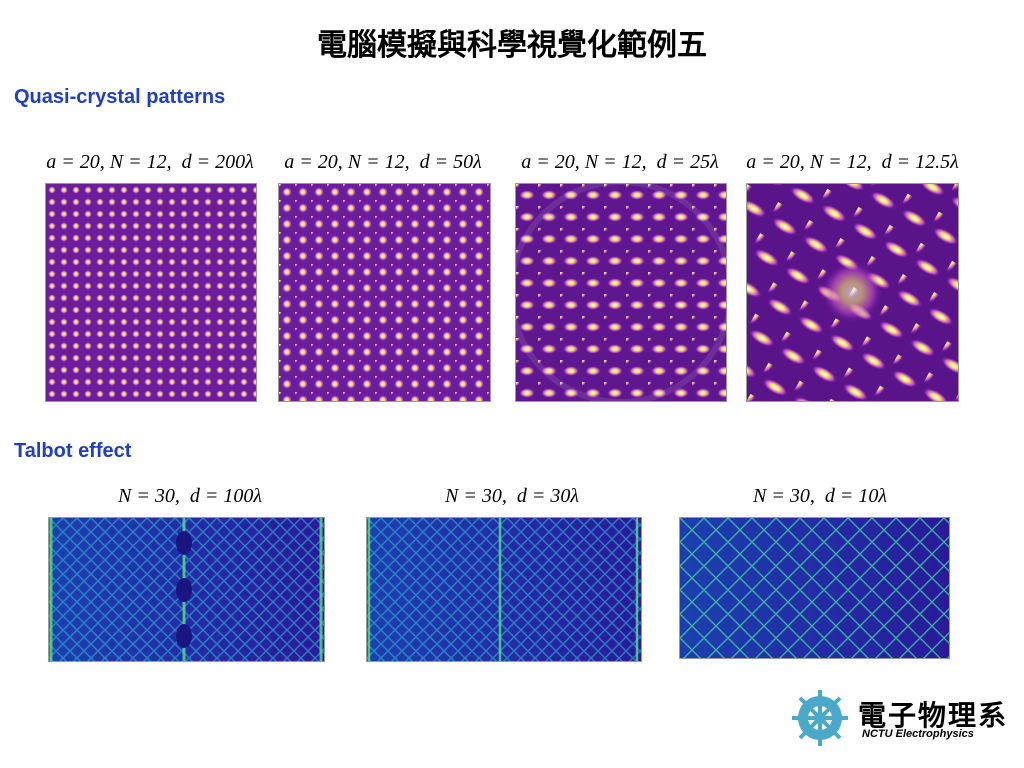 The width and height of the screenshot is (1024, 768). I want to click on logo-subtitle: NCTU Electrophysics, so click(918, 734).